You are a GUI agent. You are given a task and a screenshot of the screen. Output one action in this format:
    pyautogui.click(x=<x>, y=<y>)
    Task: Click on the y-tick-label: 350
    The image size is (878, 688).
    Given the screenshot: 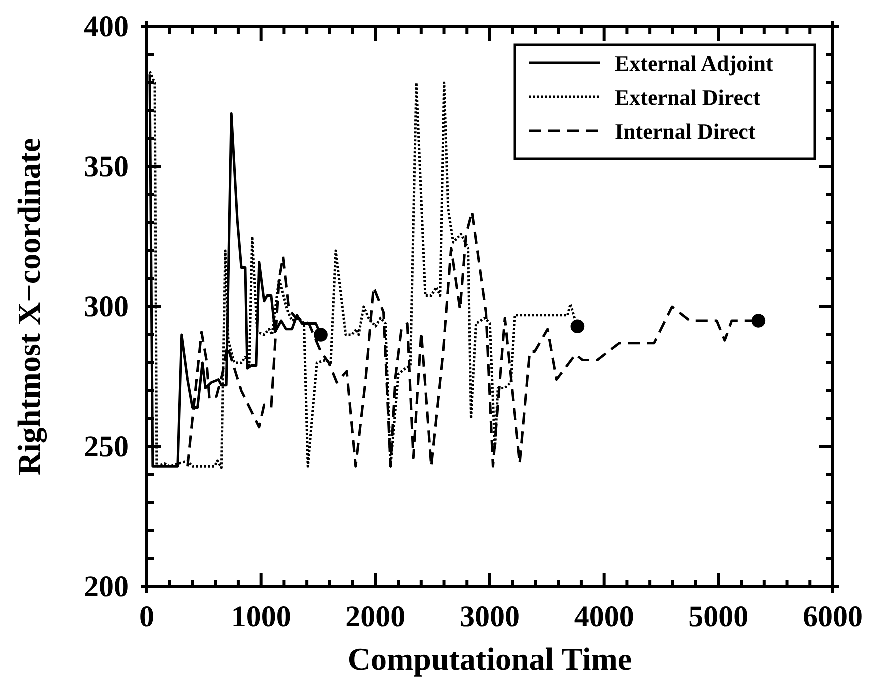 What is the action you would take?
    pyautogui.click(x=106, y=167)
    